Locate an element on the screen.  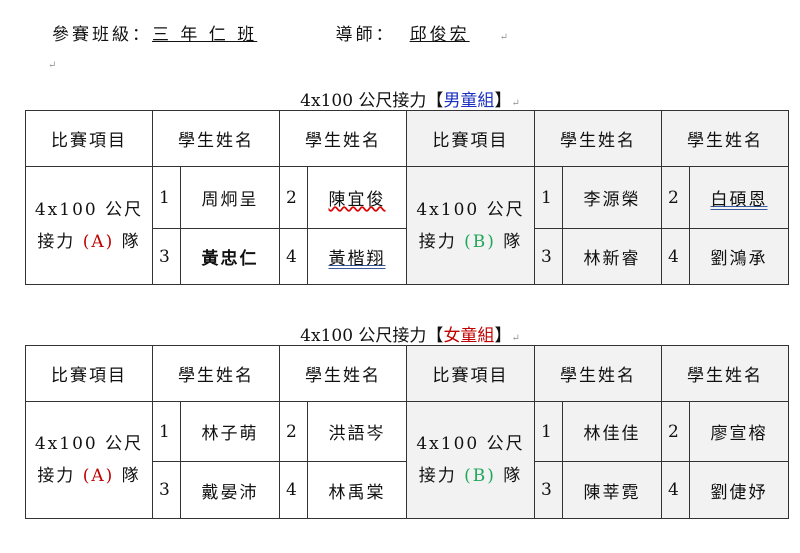
student-name-text: 李源榮 is located at coordinates (612, 200).